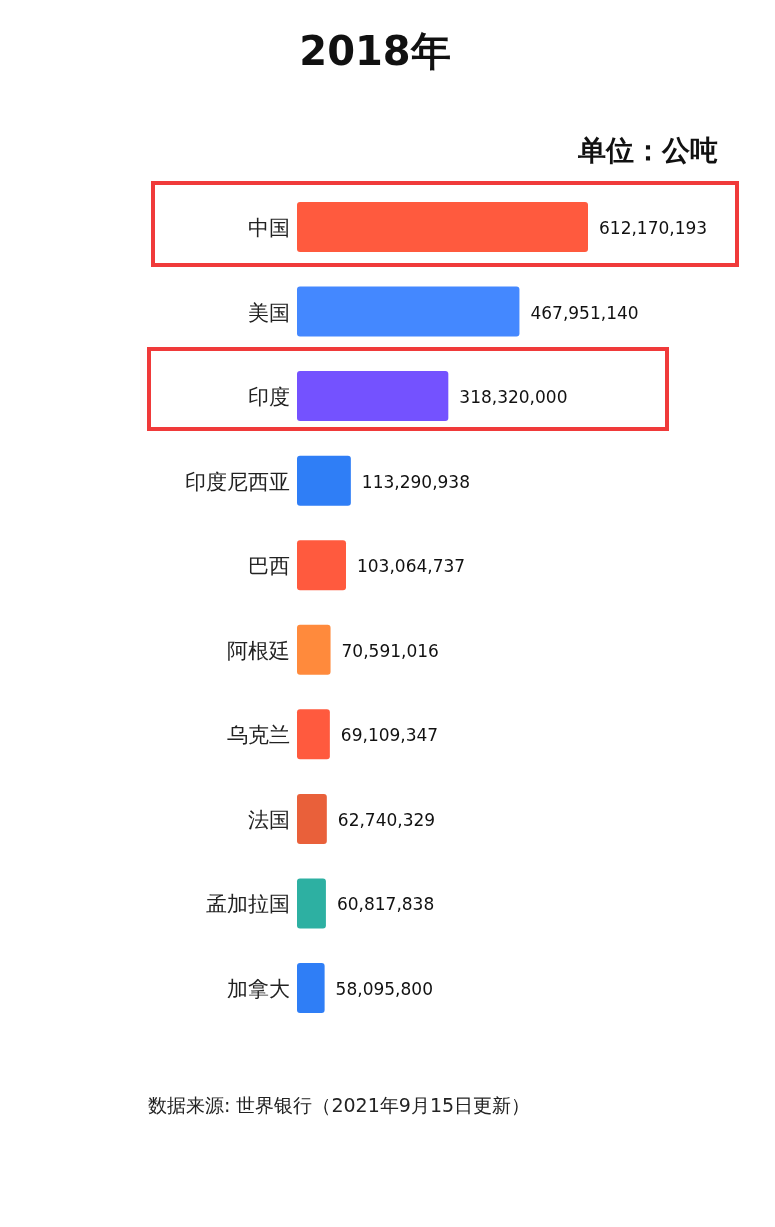 The height and width of the screenshot is (1227, 775). Describe the element at coordinates (416, 481) in the screenshot. I see `data-label: 113,290,938` at that location.